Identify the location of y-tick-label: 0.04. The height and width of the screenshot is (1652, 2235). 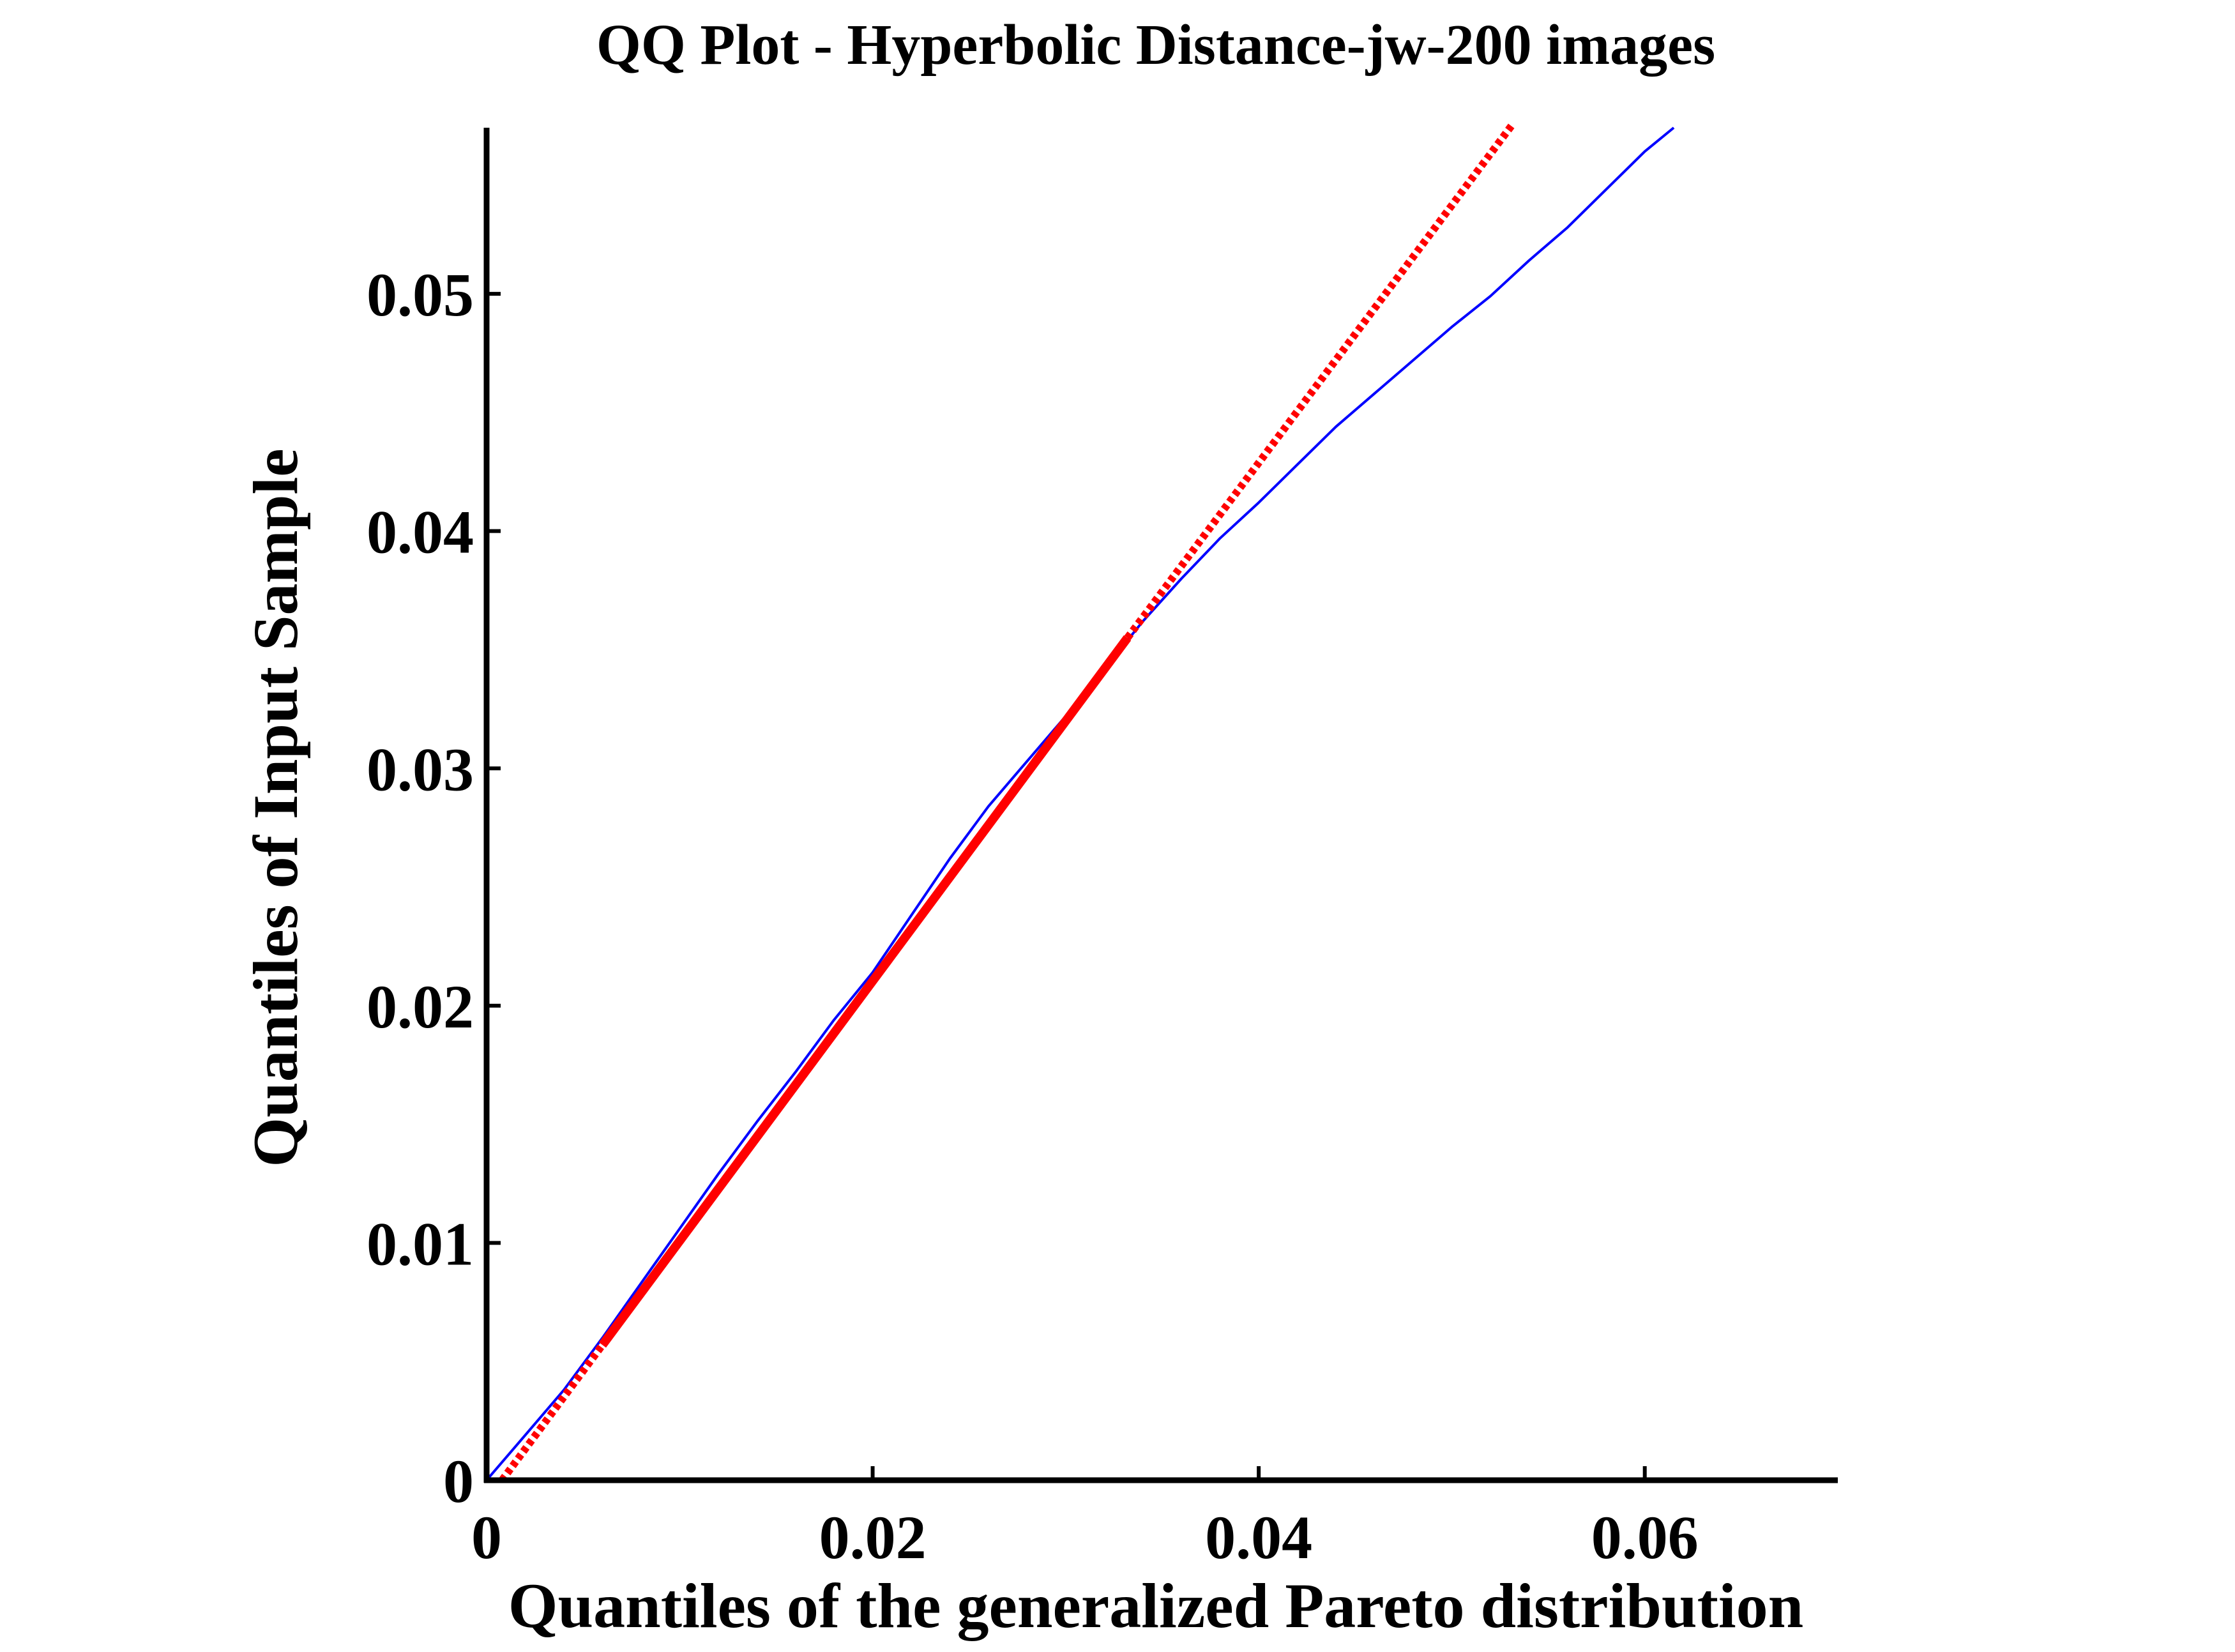
(421, 532).